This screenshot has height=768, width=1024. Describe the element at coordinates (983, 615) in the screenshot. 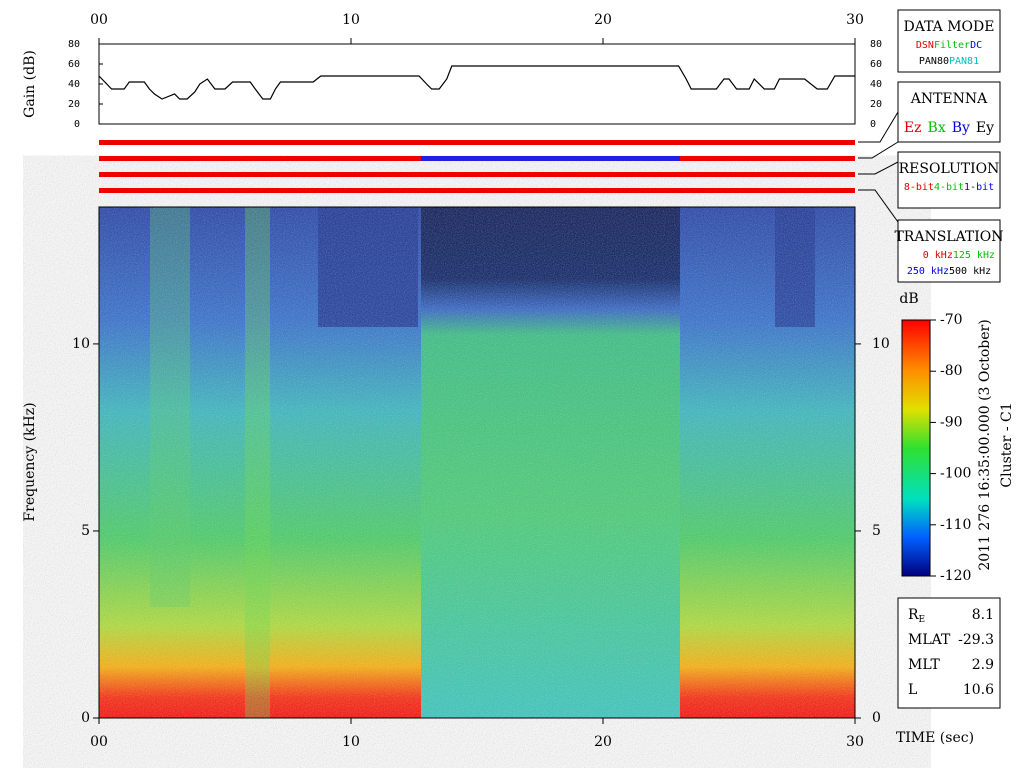

I see `orbit-value: 8.1` at that location.